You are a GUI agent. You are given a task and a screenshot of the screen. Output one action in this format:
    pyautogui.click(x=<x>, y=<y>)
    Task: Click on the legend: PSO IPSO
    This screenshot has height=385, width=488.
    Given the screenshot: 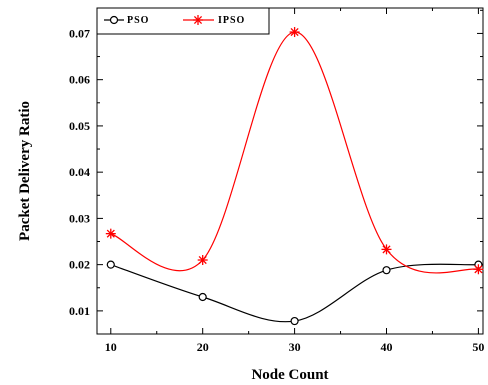 What is the action you would take?
    pyautogui.click(x=183, y=21)
    